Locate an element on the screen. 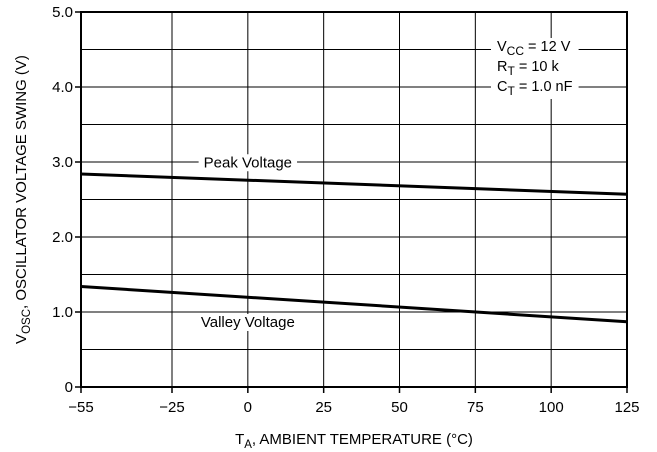  peak-voltage-label-background is located at coordinates (248, 163).